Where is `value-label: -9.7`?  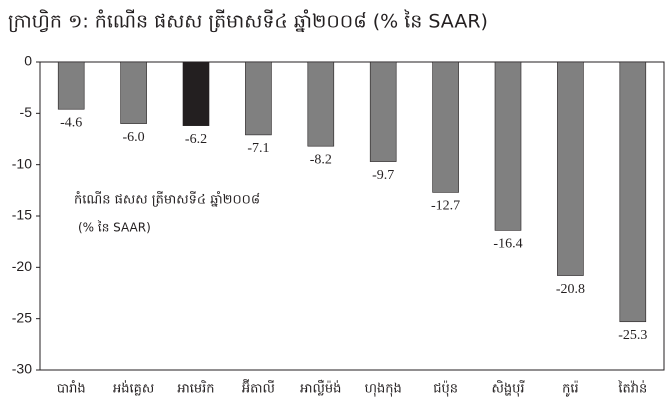 value-label: -9.7 is located at coordinates (383, 175).